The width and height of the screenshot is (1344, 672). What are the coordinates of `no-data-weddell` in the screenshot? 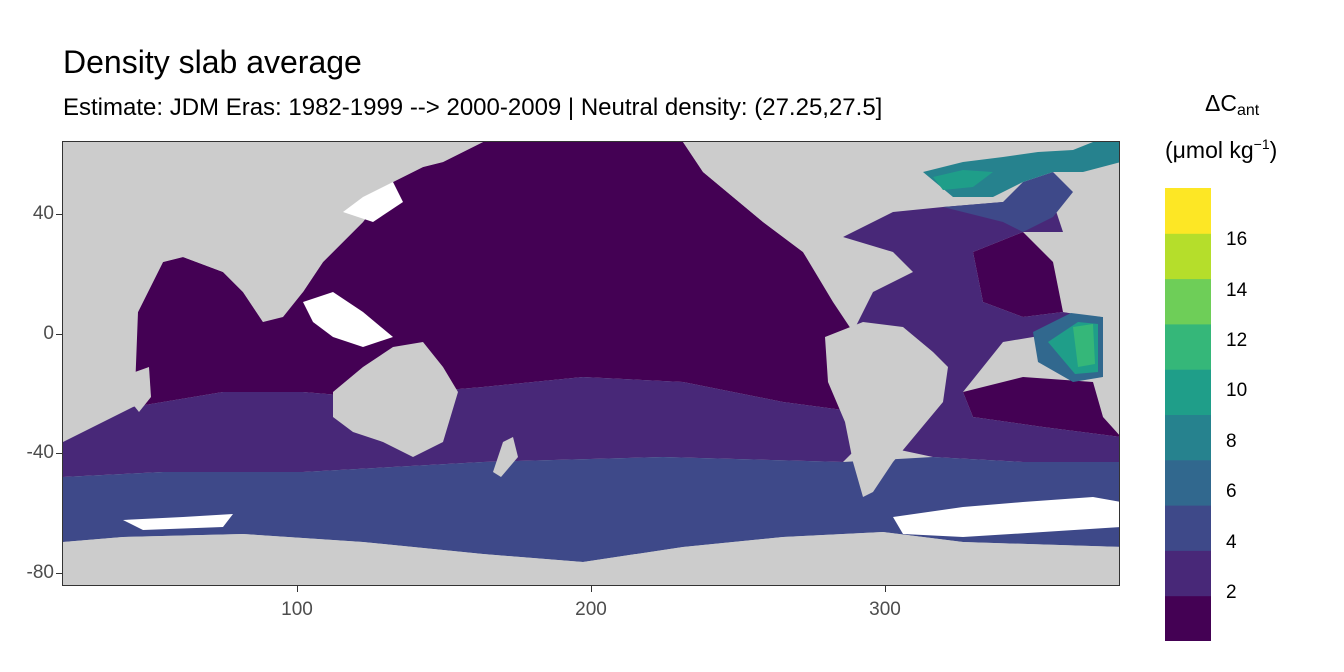 It's located at (1006, 517).